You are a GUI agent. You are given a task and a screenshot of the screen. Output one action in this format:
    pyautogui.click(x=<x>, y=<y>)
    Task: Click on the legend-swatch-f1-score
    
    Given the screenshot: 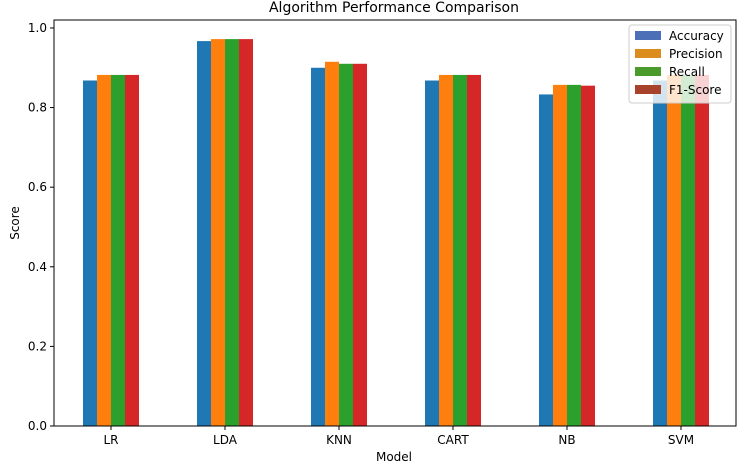 What is the action you would take?
    pyautogui.click(x=648, y=89)
    